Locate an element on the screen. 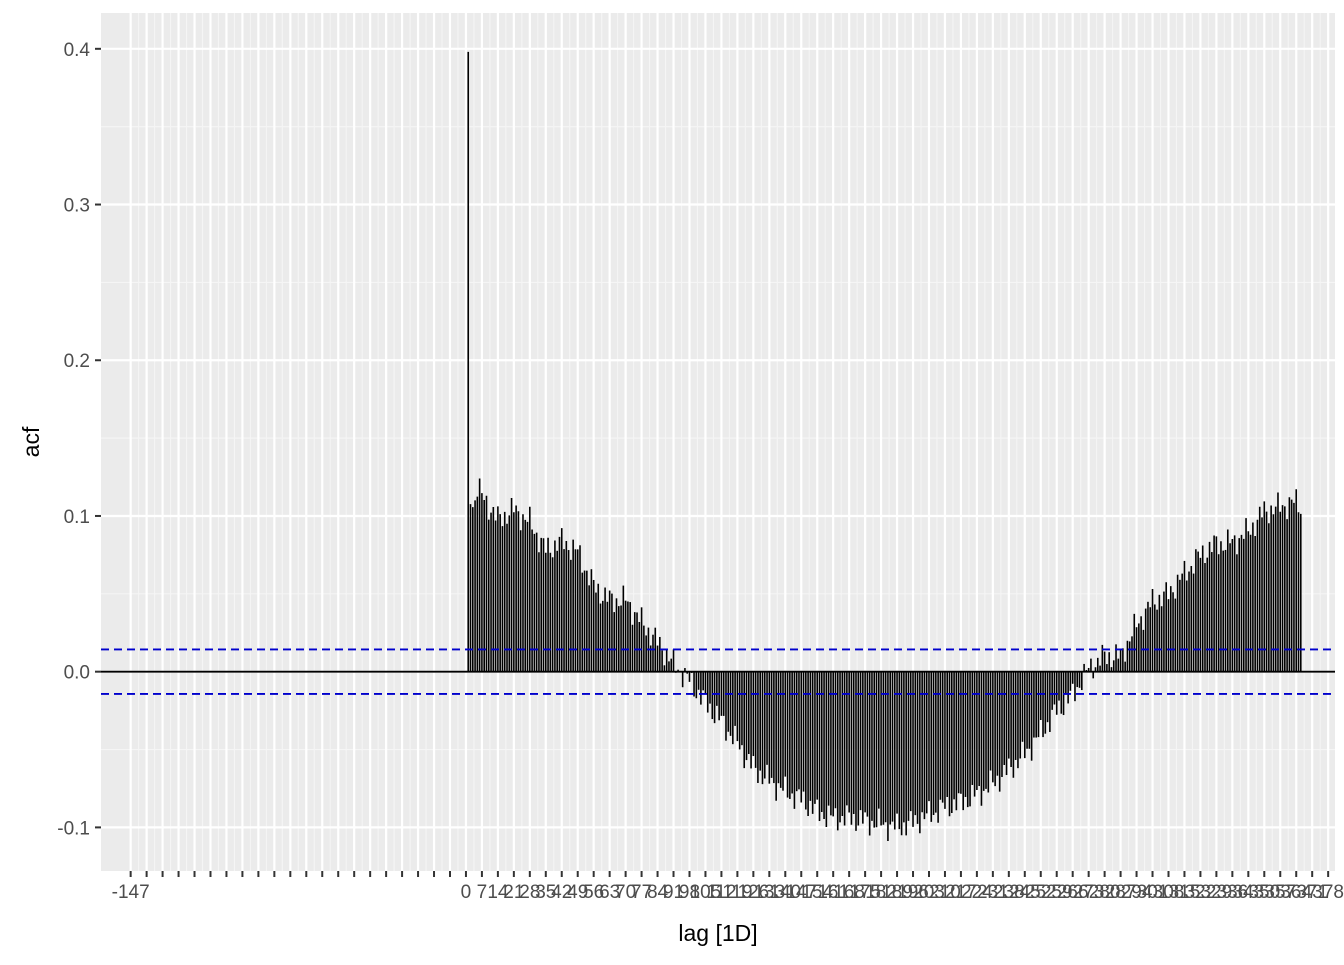  x-tick-label: 0 is located at coordinates (466, 892).